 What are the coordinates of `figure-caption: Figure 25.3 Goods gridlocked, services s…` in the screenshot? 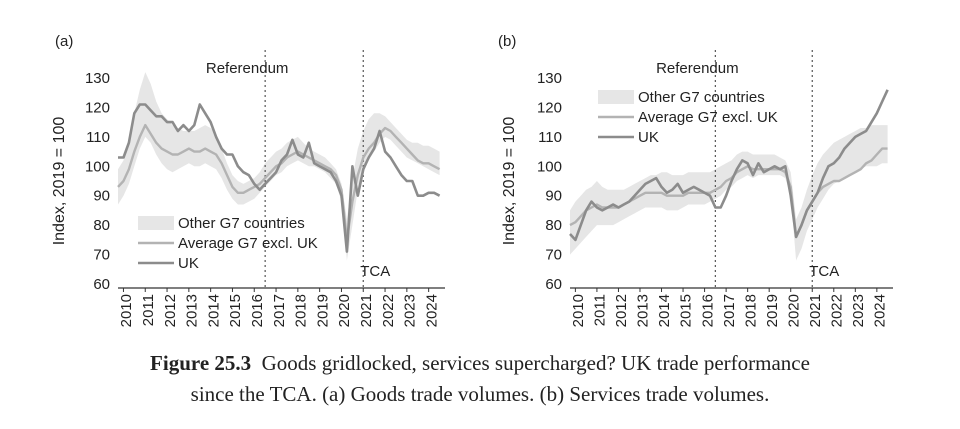 It's located at (480, 379).